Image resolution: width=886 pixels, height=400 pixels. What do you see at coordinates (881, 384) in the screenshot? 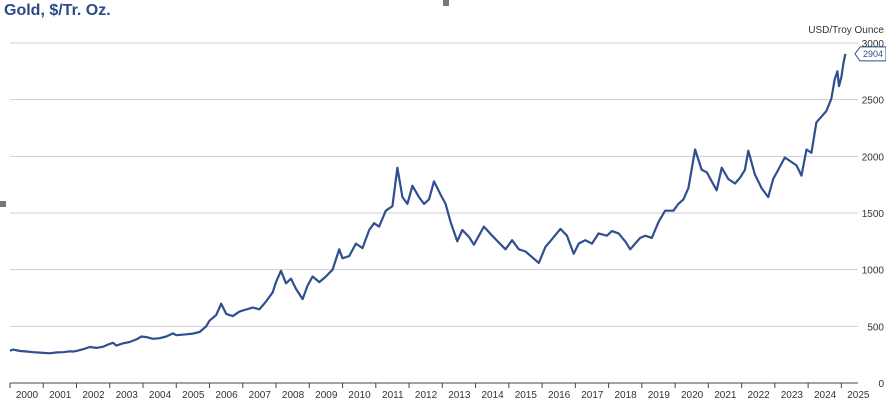
I see `y-tick-label: 0` at bounding box center [881, 384].